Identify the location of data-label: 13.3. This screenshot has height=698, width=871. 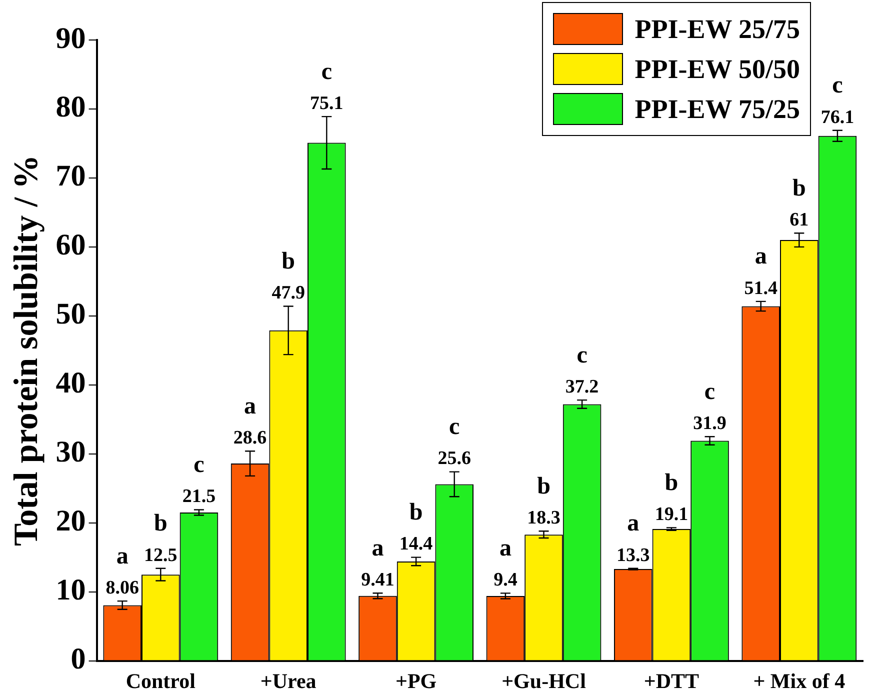
(633, 555).